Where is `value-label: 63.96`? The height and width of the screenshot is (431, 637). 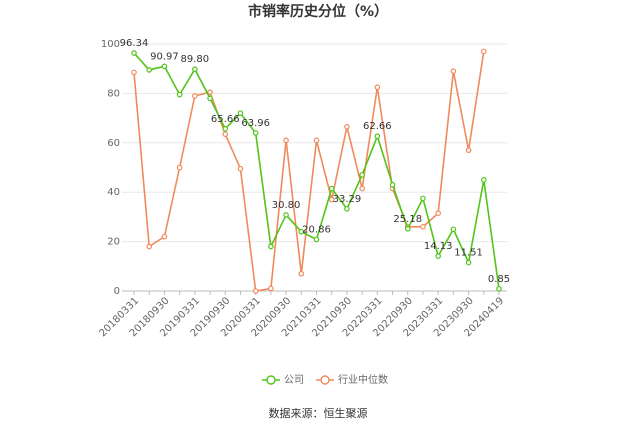
value-label: 63.96 is located at coordinates (255, 123).